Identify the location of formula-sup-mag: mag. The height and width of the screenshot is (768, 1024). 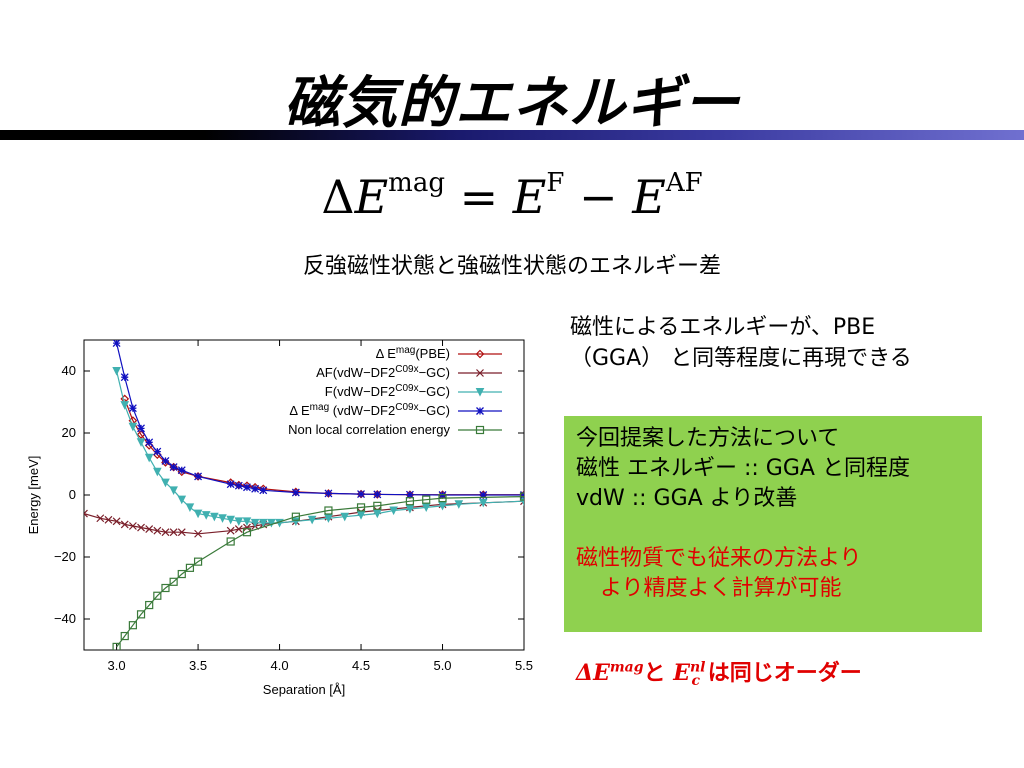
(416, 183).